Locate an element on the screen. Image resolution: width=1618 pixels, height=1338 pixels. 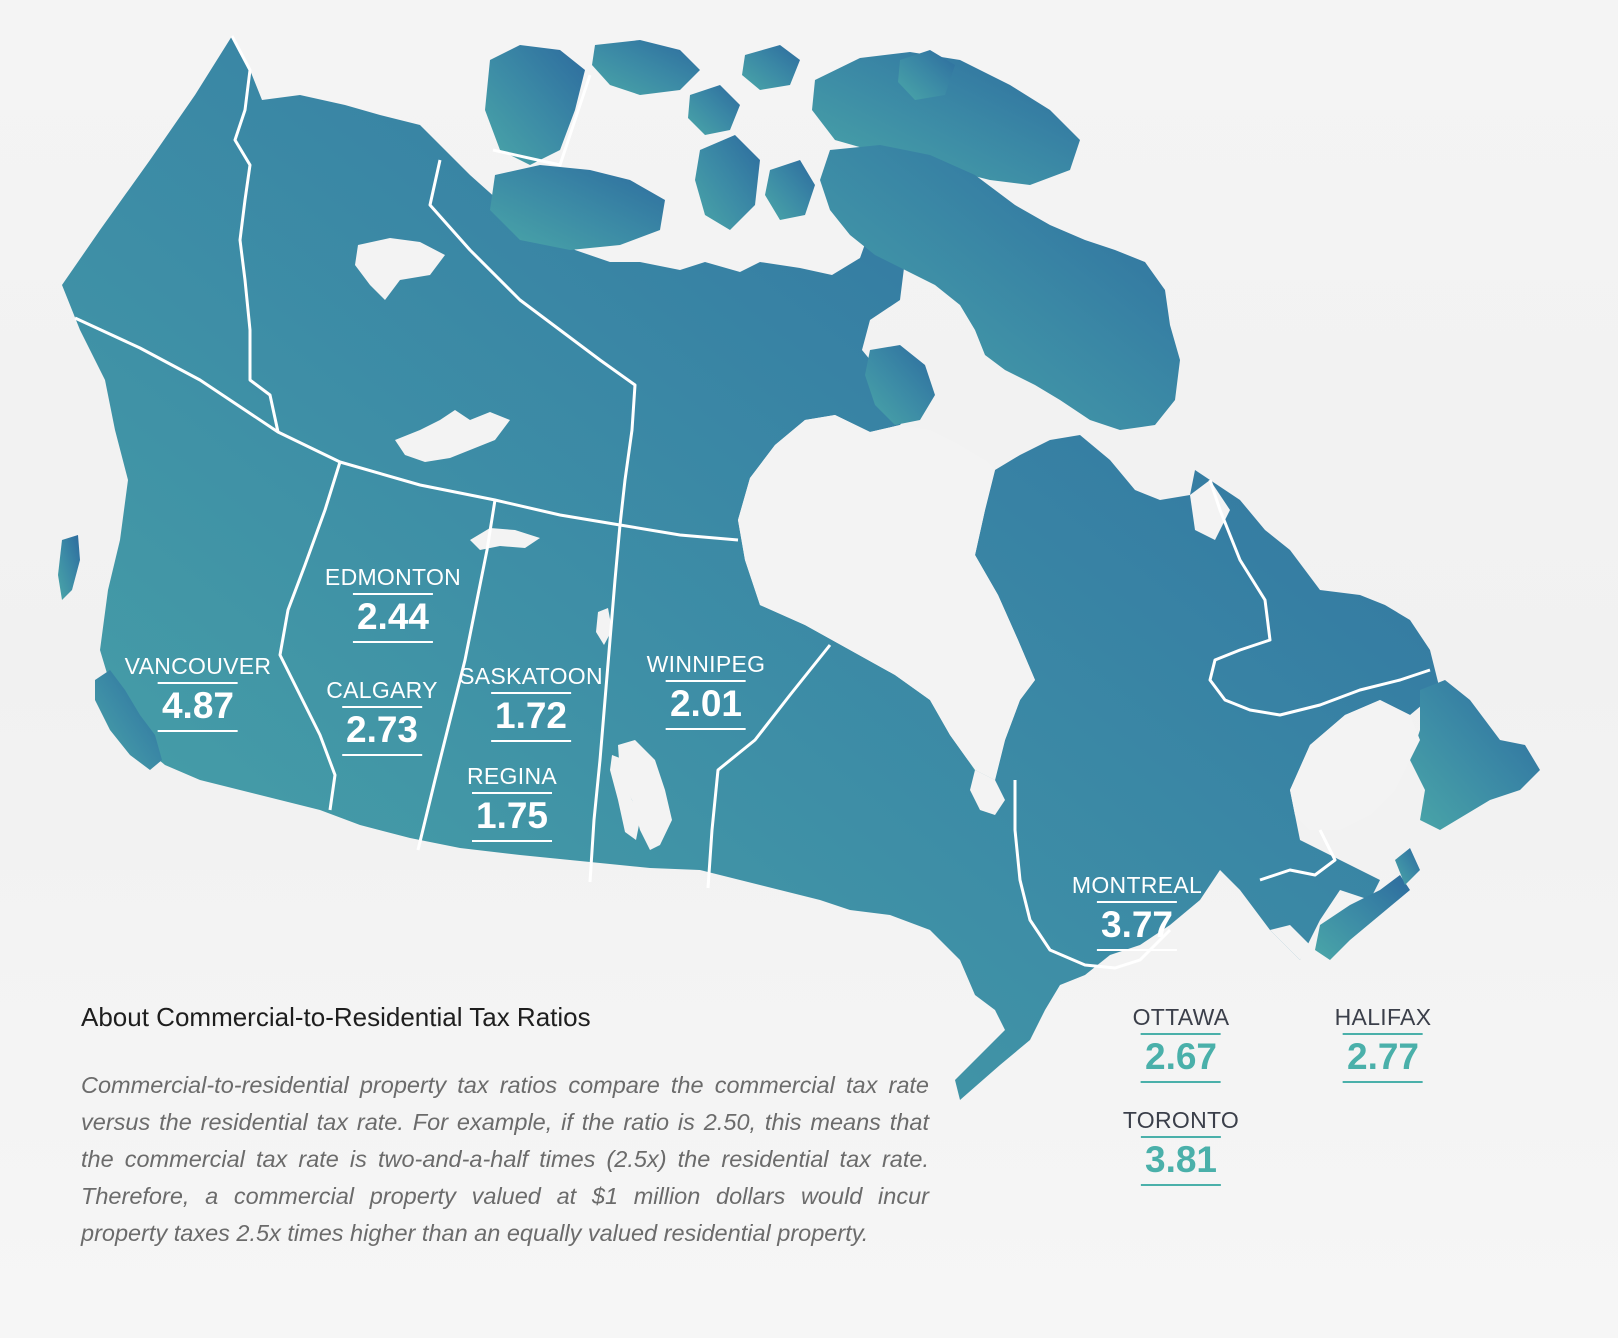
city-label-edmonton: EDMONTON 2.44 is located at coordinates (393, 603).